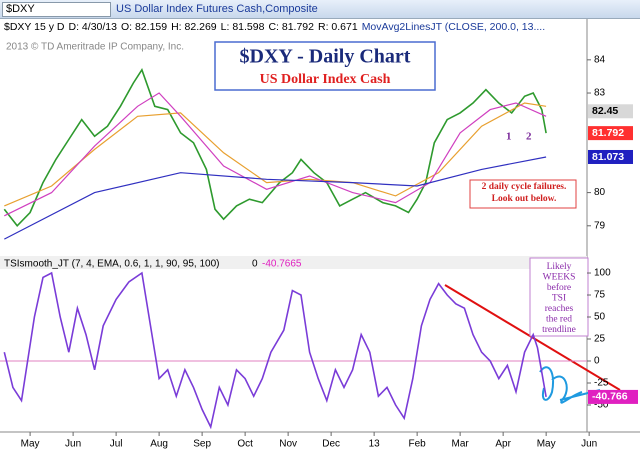 This screenshot has width=640, height=453. Describe the element at coordinates (559, 320) in the screenshot. I see `annotation: the red` at that location.